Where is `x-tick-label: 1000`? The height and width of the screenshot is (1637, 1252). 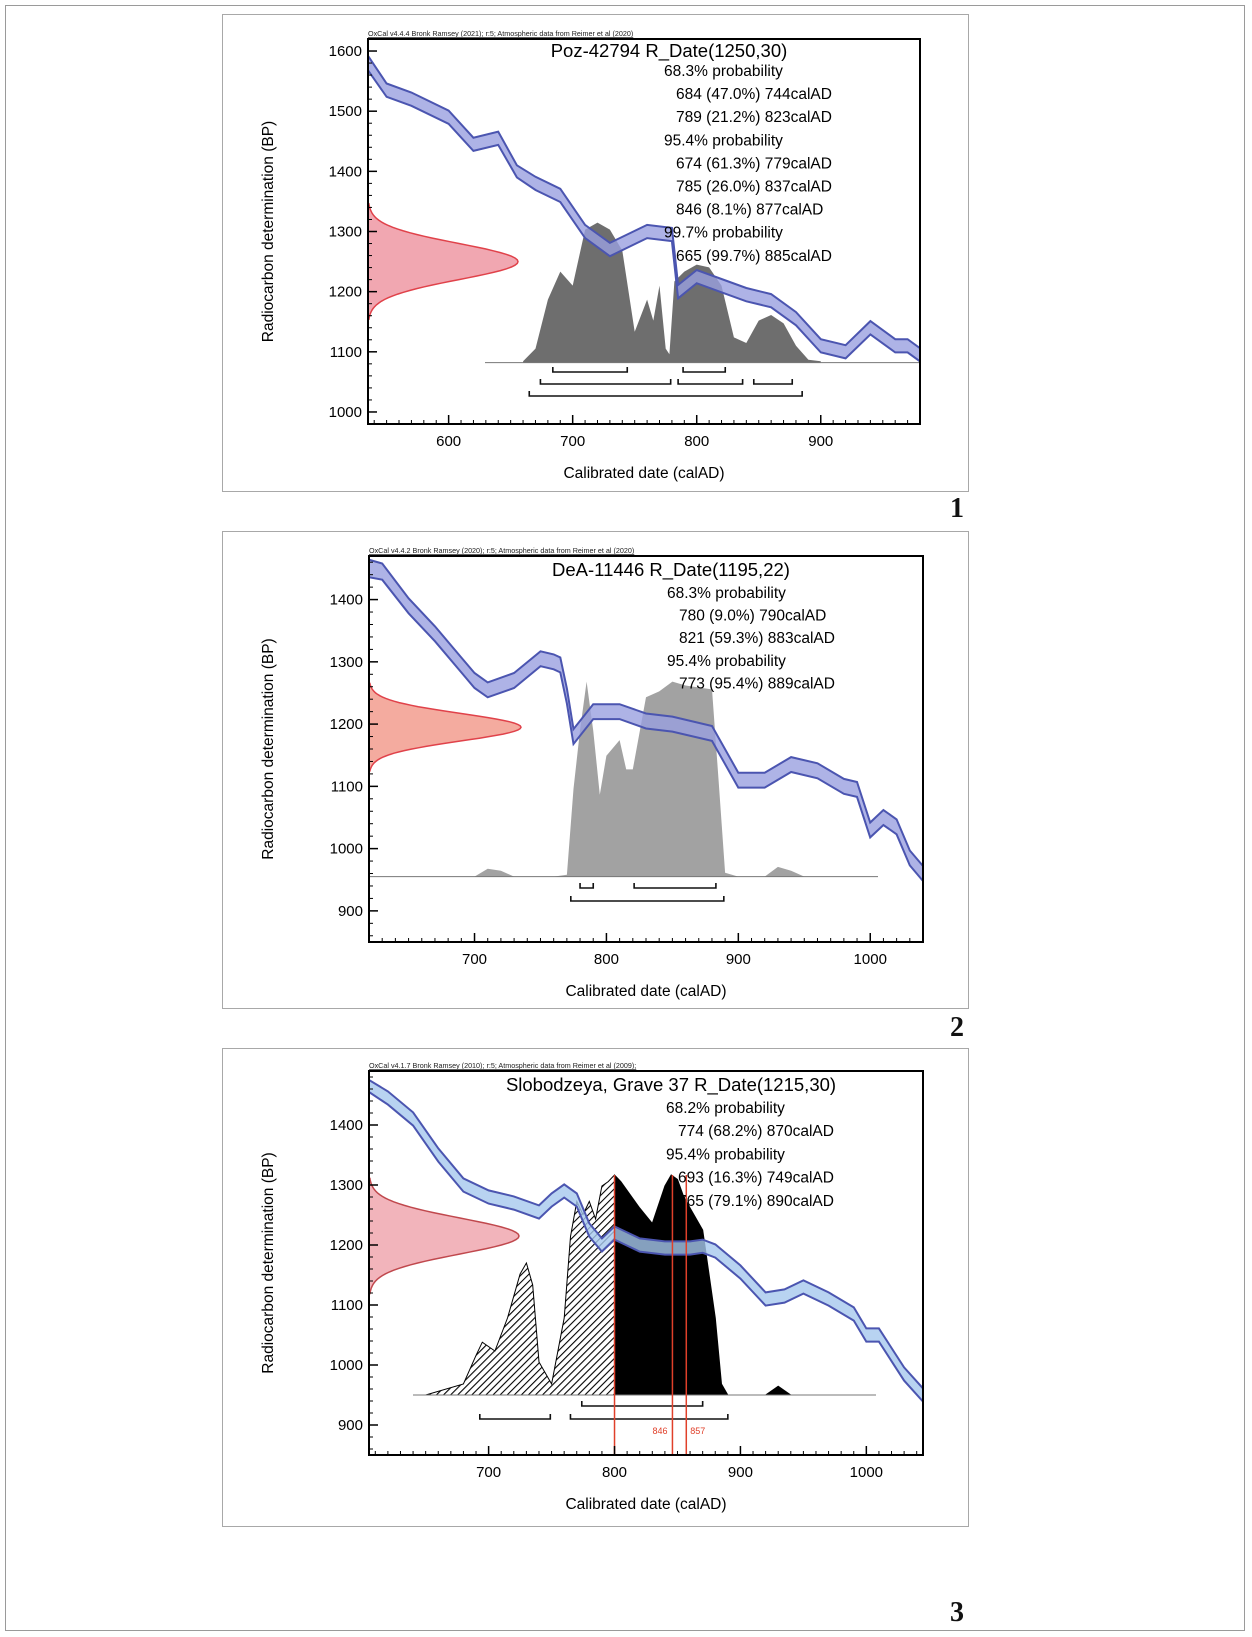 x-tick-label: 1000 is located at coordinates (870, 959).